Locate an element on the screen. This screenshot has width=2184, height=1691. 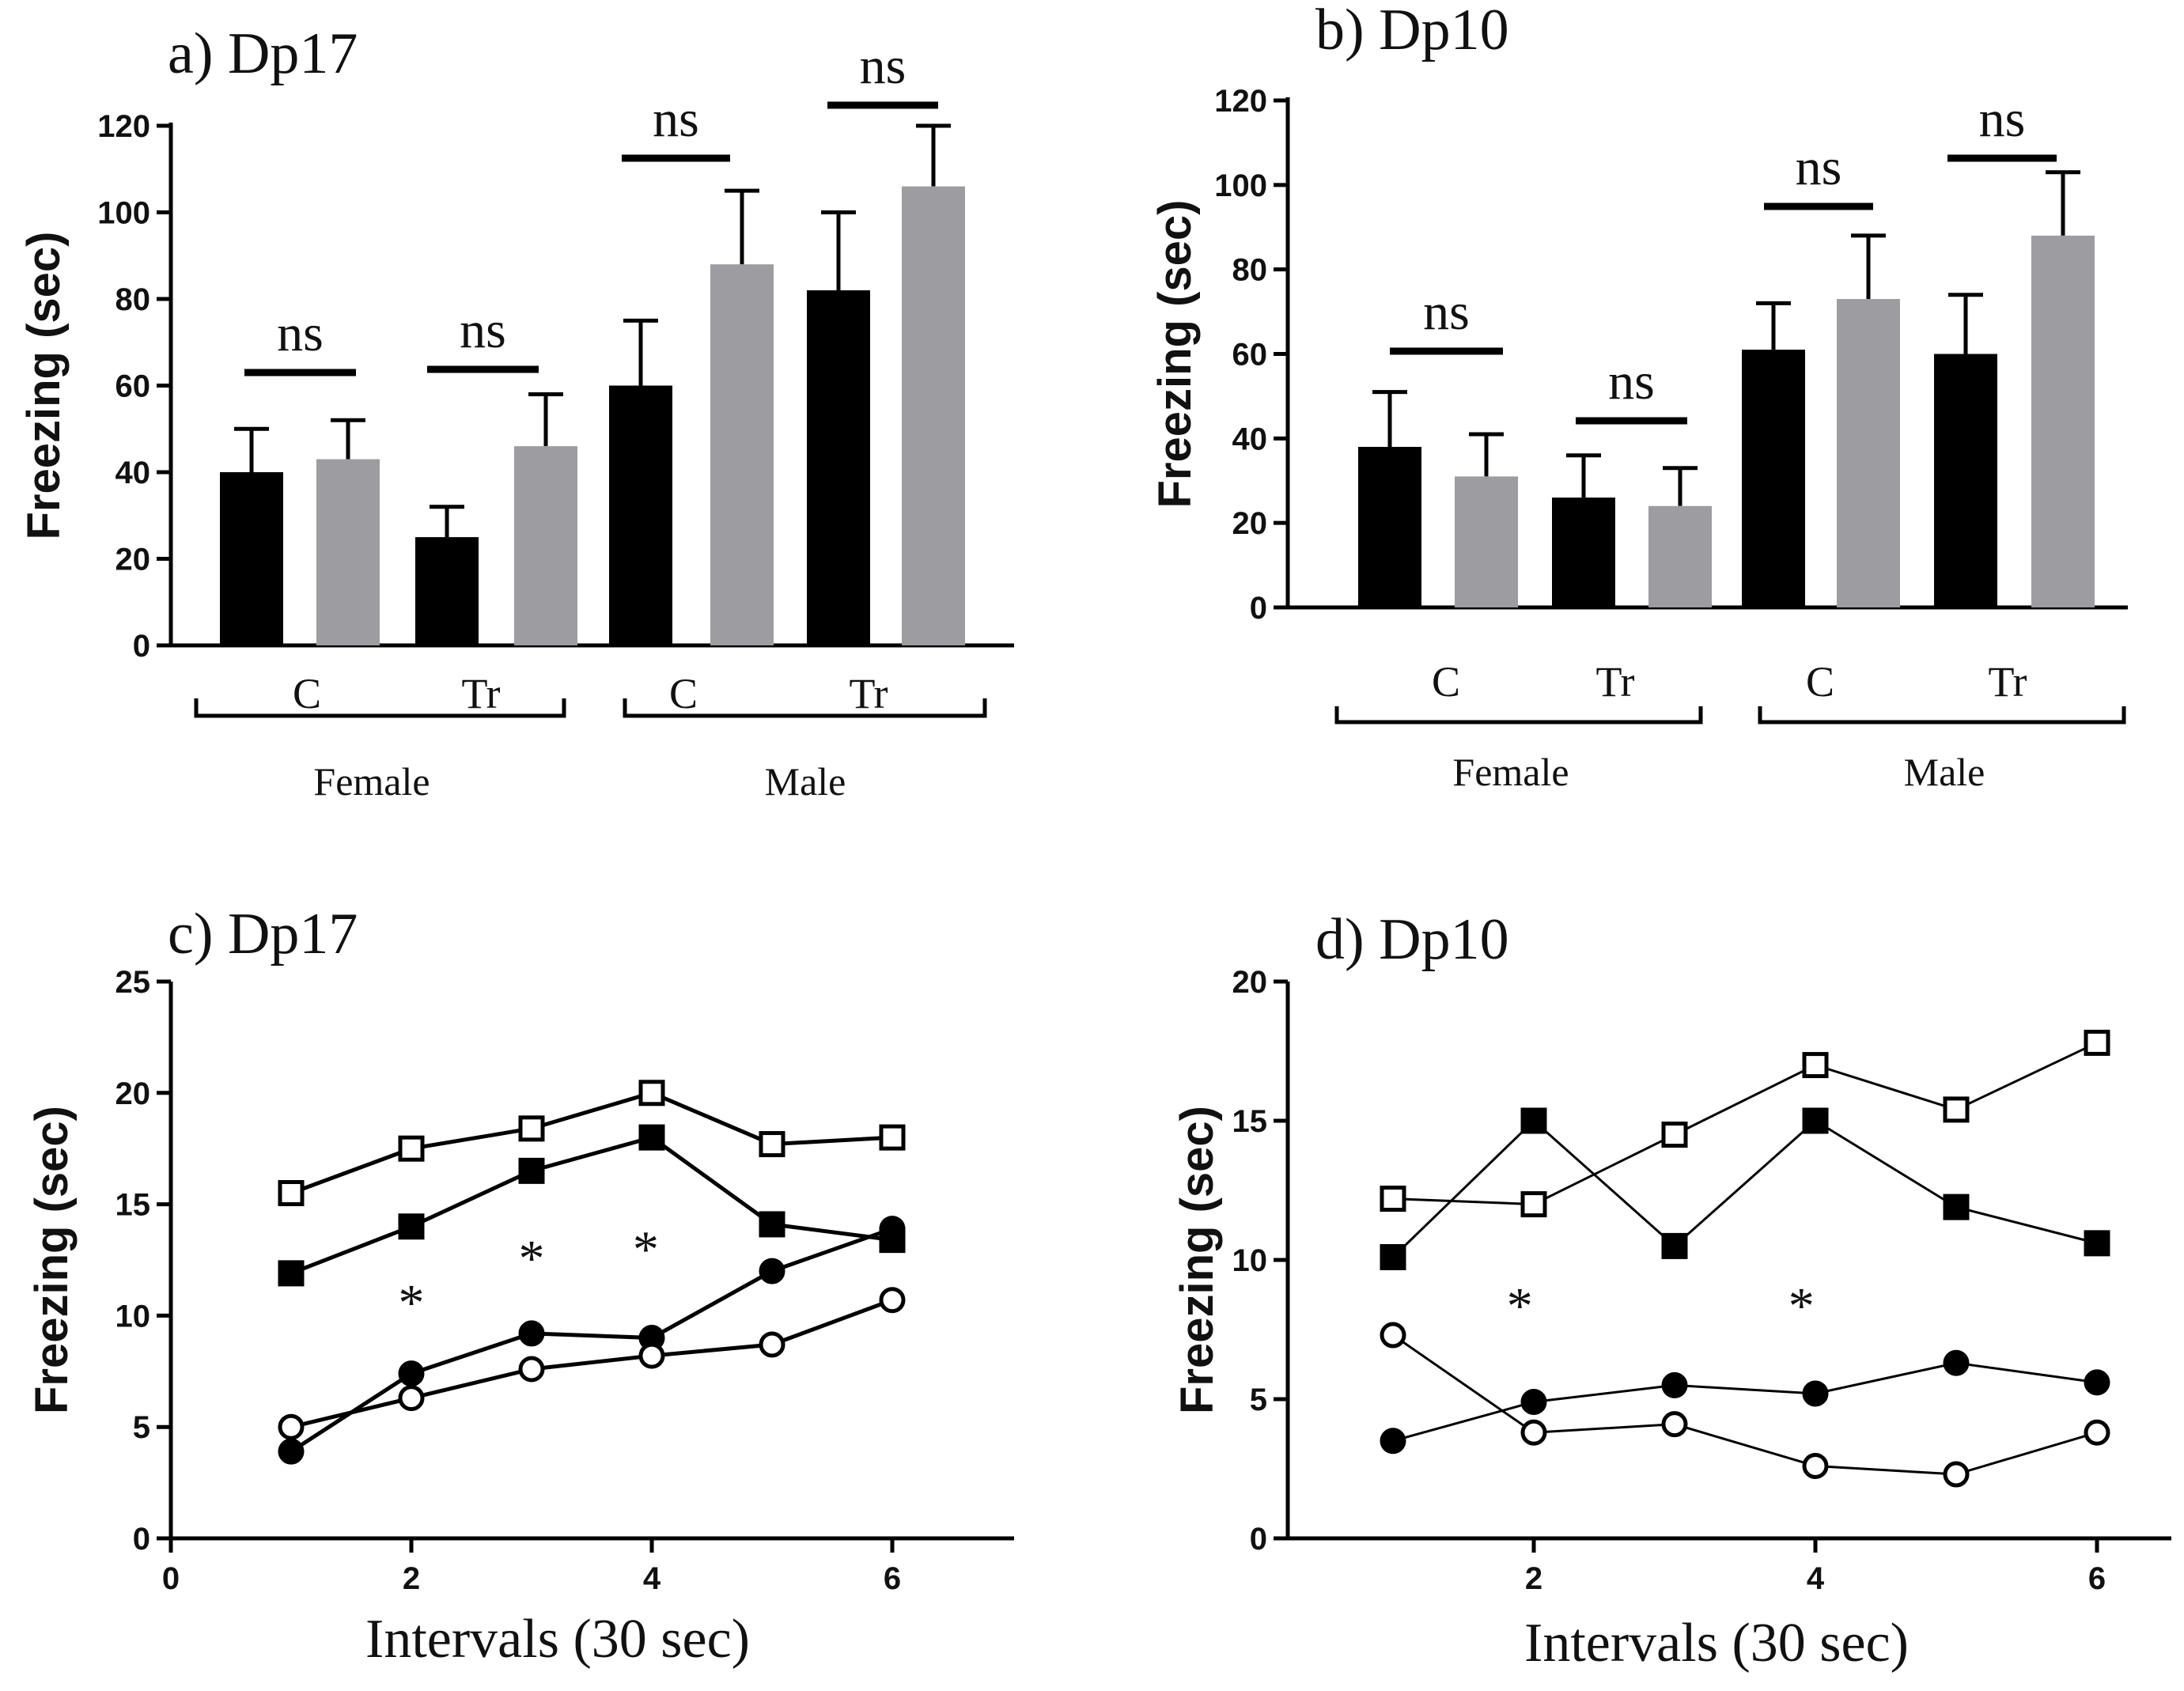
y-tick-label: 5 is located at coordinates (141, 1427).